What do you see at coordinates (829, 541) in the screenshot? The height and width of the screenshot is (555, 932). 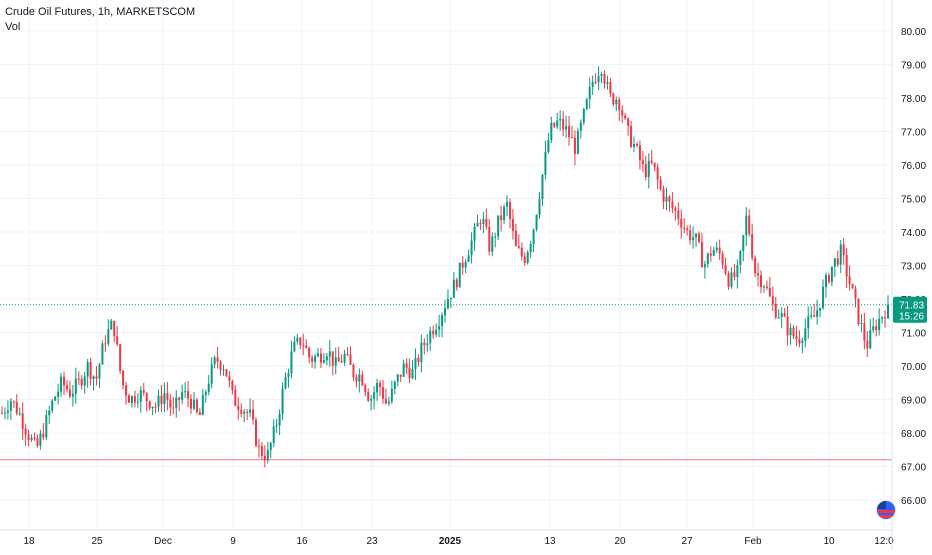 I see `x-tick-label: 10` at bounding box center [829, 541].